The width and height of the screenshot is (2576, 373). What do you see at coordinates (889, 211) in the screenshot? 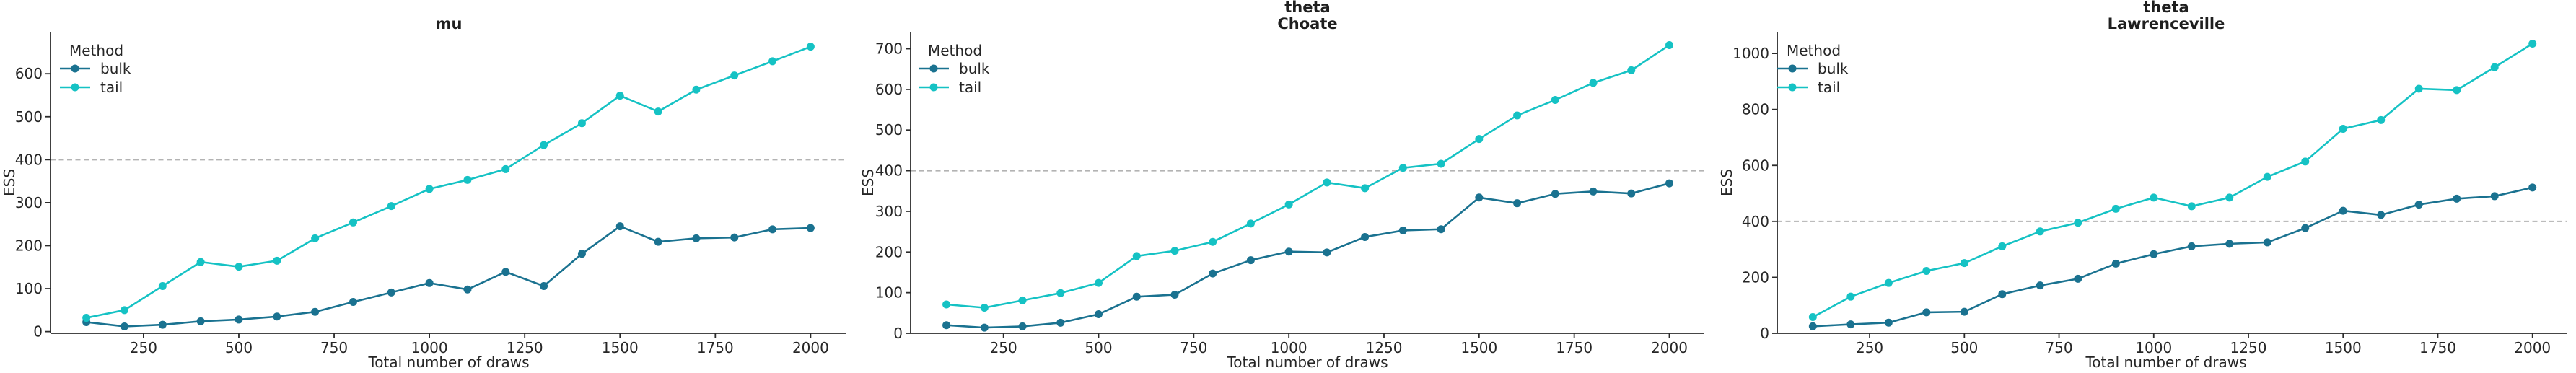
I see `y-tick-label: 300` at bounding box center [889, 211].